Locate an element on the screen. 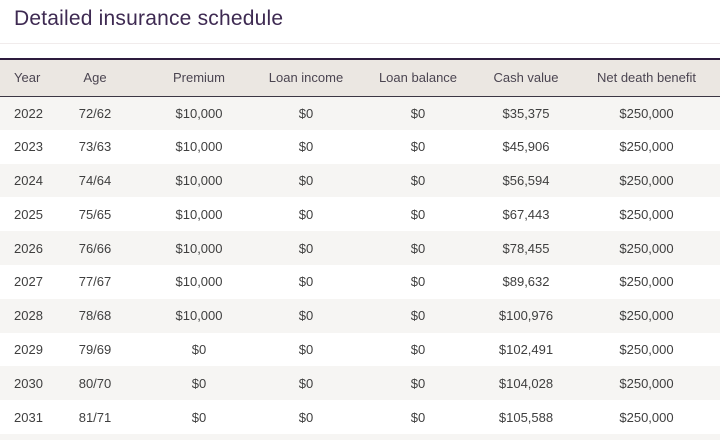 This screenshot has width=720, height=441. cell-age: 73/63 is located at coordinates (95, 147).